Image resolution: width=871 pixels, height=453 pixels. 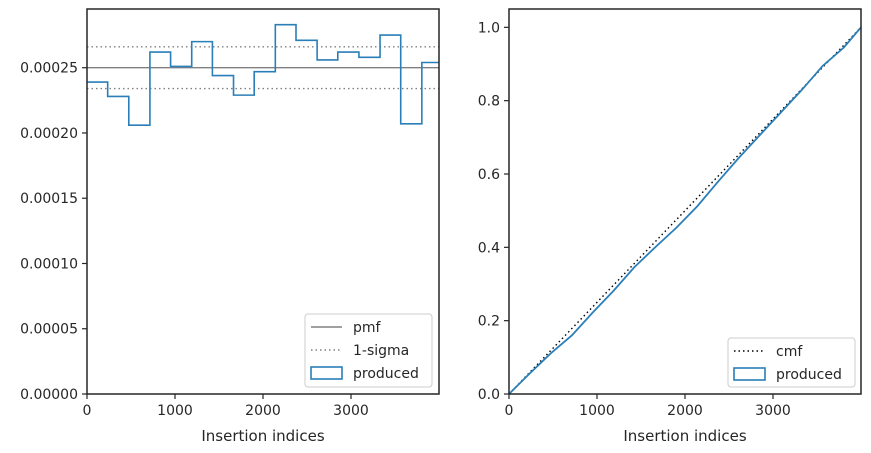 I want to click on left-legend: pmf 1-sigma produced, so click(x=368, y=350).